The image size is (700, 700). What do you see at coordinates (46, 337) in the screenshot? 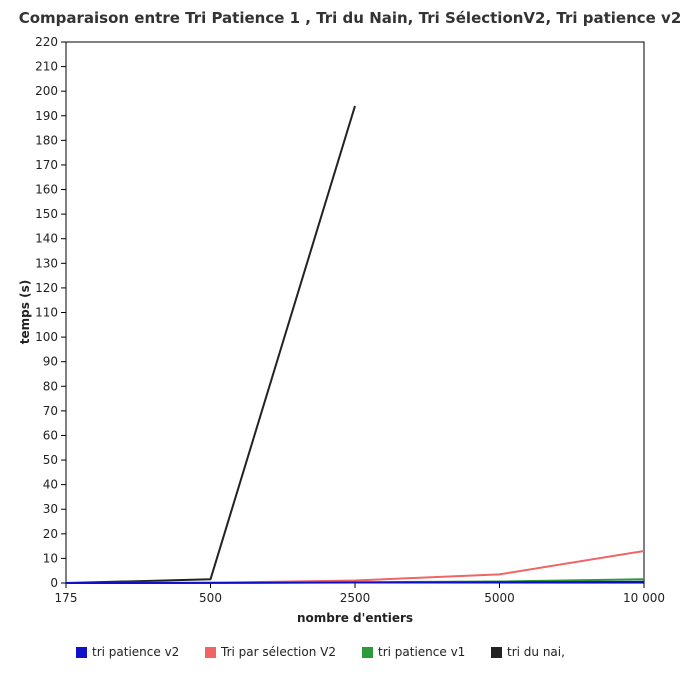
I see `y-tick-label: 100` at bounding box center [46, 337].